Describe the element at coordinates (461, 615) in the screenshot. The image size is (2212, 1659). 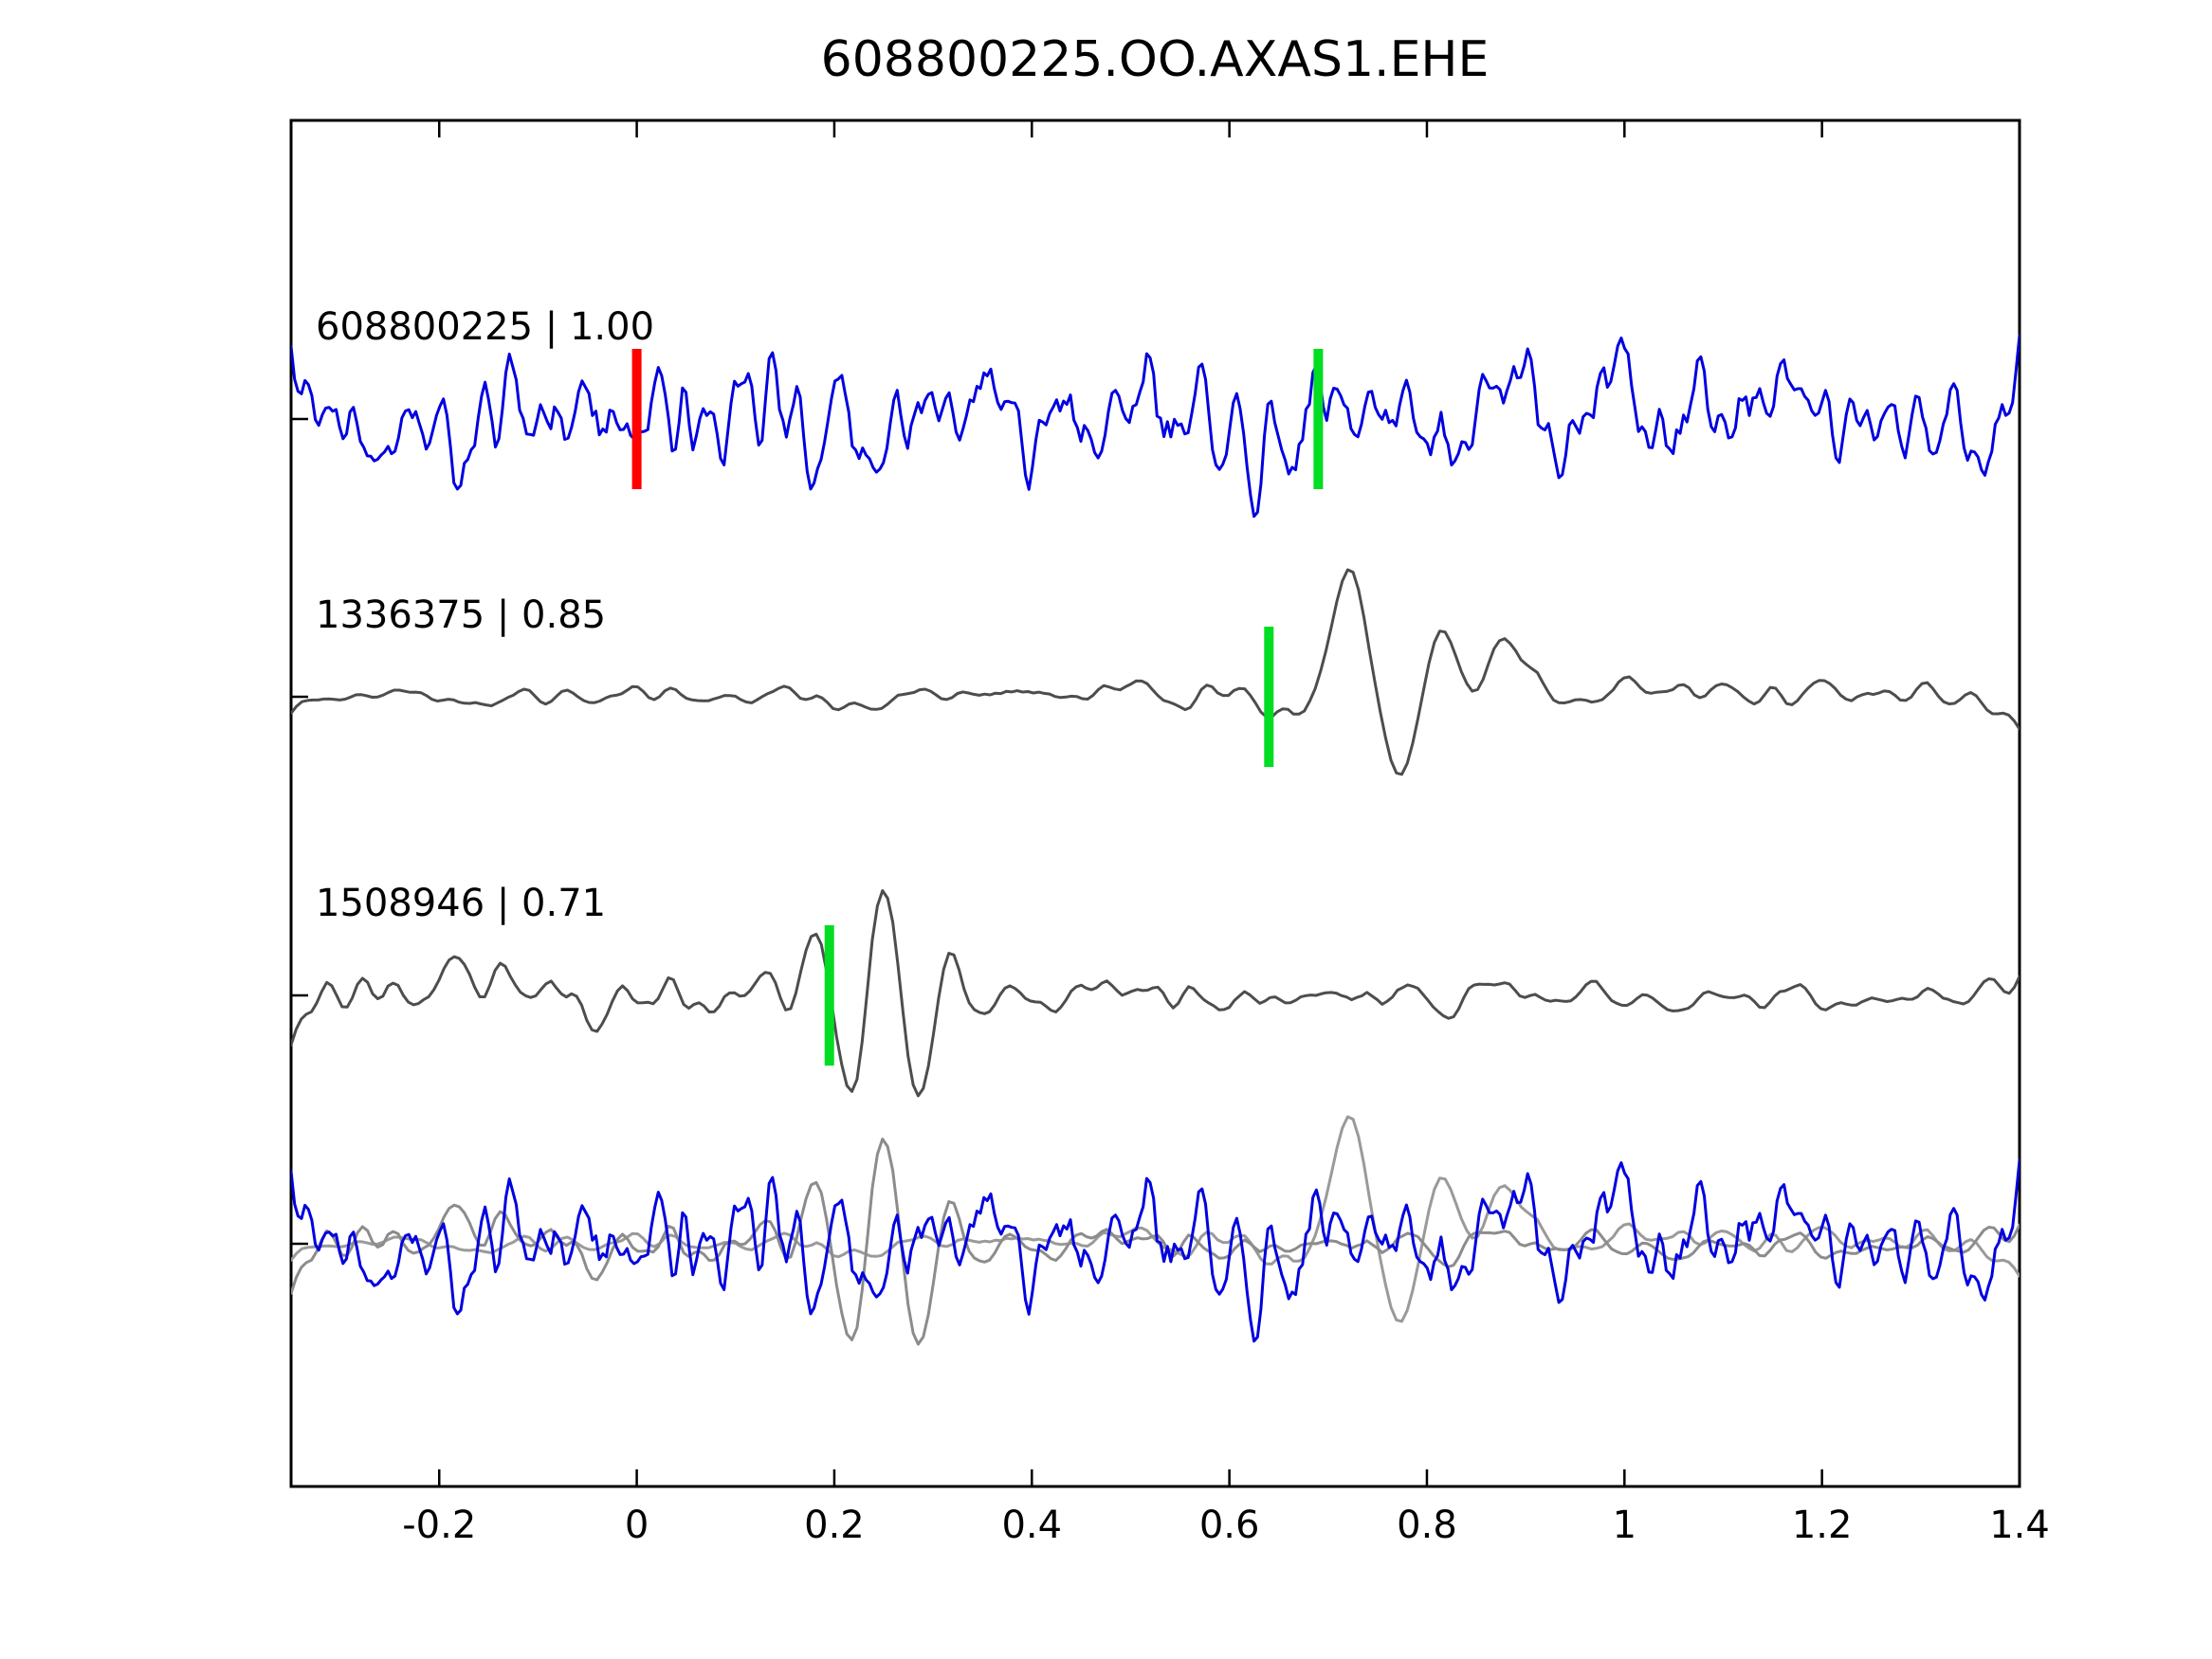
I see `trace-label-detection-1: 1336375 | 0.85` at that location.